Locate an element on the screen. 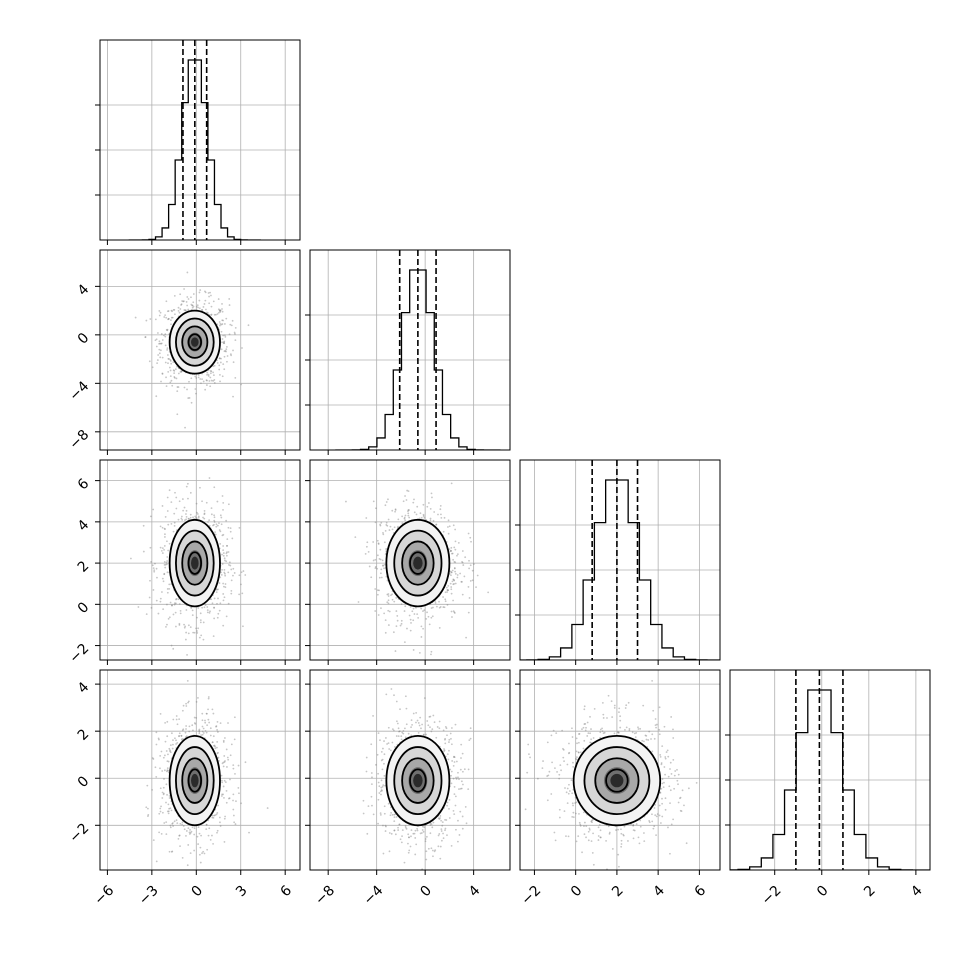  density-level is located at coordinates (195, 780).